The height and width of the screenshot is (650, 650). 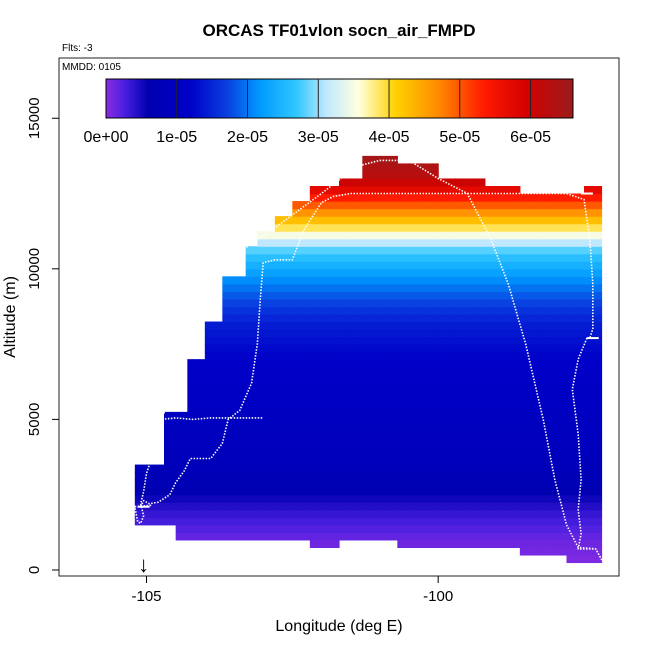 I want to click on x-tick-label: -100, so click(x=438, y=596).